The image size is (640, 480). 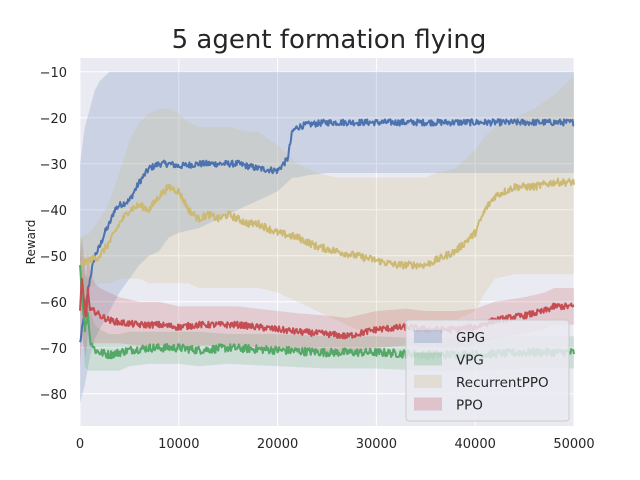 I want to click on y-tick-label: −60, so click(x=53, y=303).